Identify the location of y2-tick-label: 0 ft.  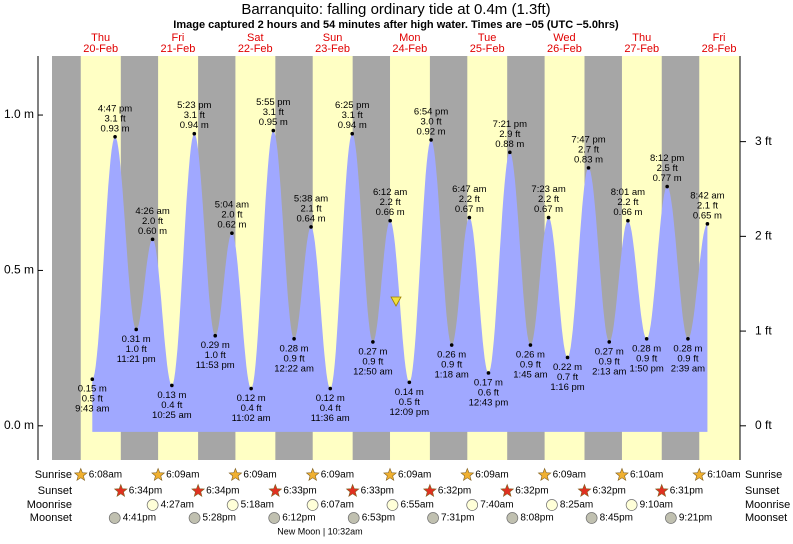
(763, 425).